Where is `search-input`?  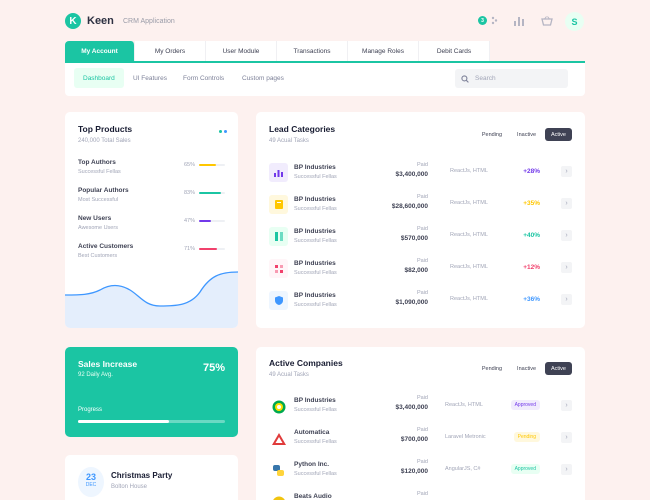 search-input is located at coordinates (515, 78).